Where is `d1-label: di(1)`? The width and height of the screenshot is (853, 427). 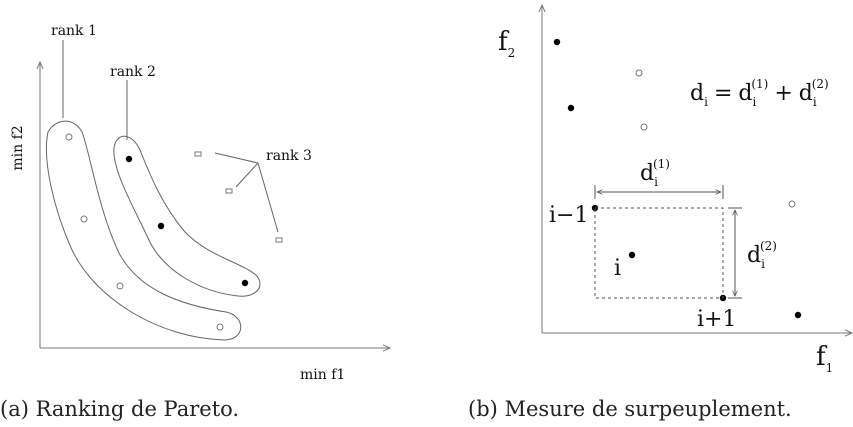 d1-label: di(1) is located at coordinates (655, 173).